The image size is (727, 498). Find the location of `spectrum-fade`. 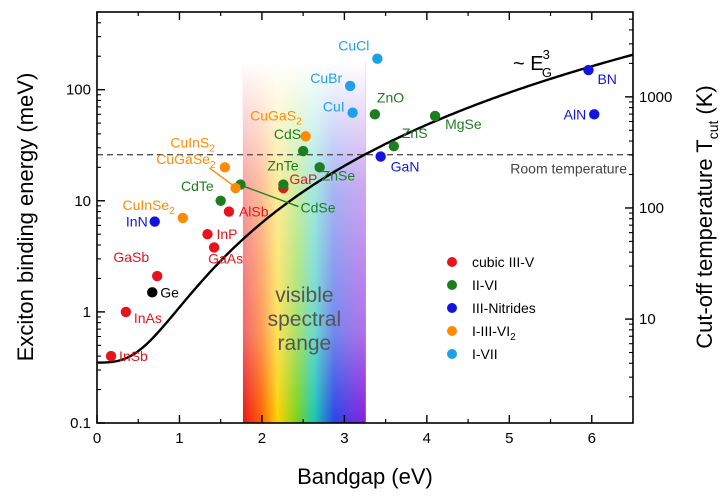

spectrum-fade is located at coordinates (304, 242).